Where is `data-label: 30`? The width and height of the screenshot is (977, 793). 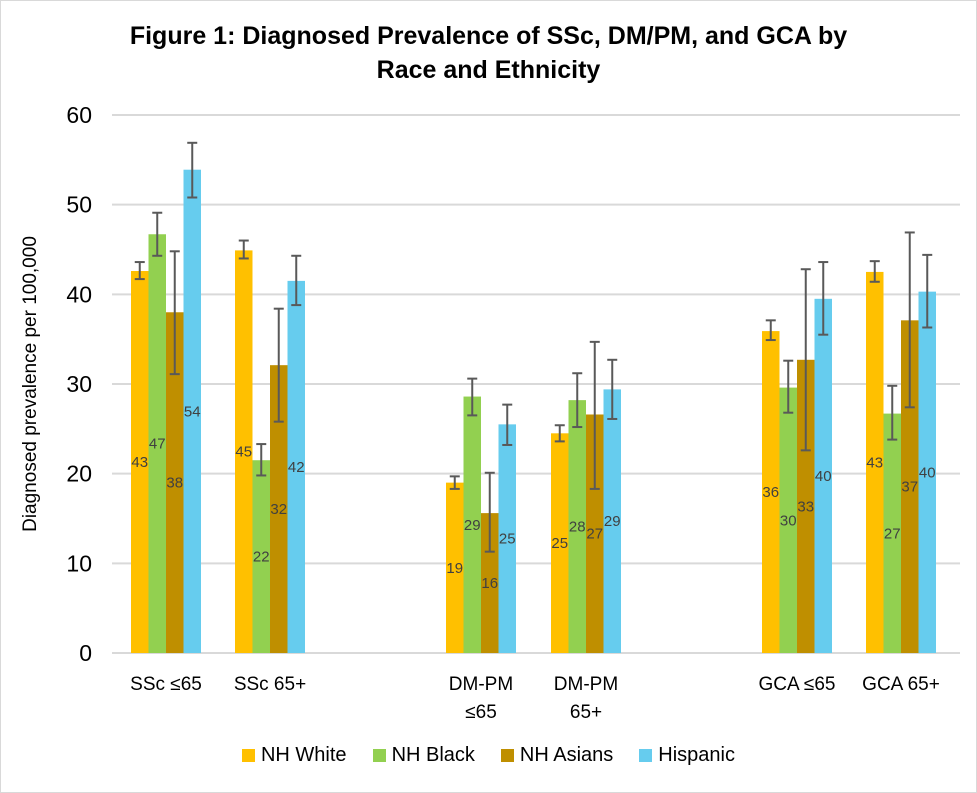 data-label: 30 is located at coordinates (788, 520).